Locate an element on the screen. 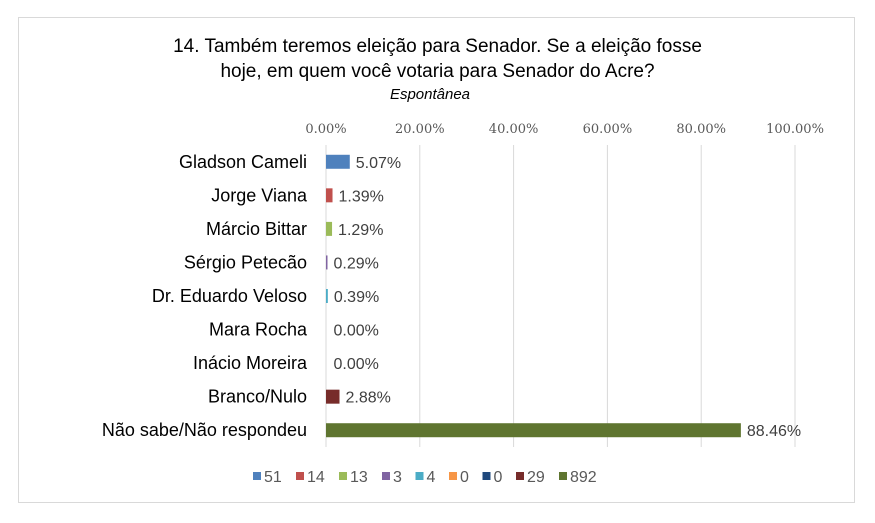 This screenshot has height=523, width=875. x-tick-label: 40.00% is located at coordinates (514, 129).